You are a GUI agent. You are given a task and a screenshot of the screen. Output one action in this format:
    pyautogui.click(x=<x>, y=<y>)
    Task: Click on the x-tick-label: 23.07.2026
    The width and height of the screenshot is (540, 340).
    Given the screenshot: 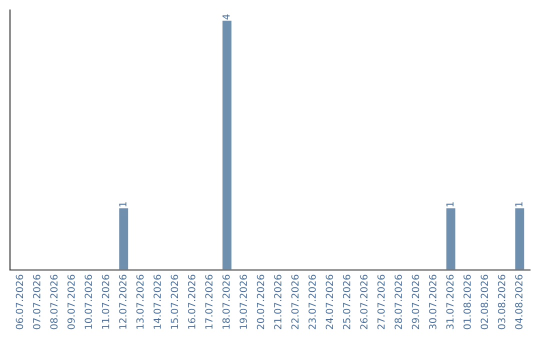 What is the action you would take?
    pyautogui.click(x=312, y=302)
    